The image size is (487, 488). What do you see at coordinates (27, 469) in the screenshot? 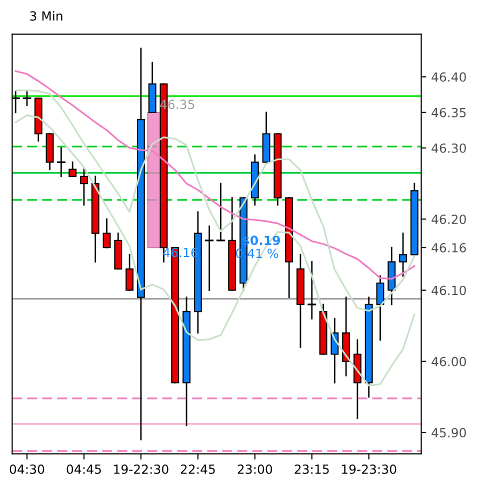
I see `x-tick-label: 04:30` at bounding box center [27, 469].